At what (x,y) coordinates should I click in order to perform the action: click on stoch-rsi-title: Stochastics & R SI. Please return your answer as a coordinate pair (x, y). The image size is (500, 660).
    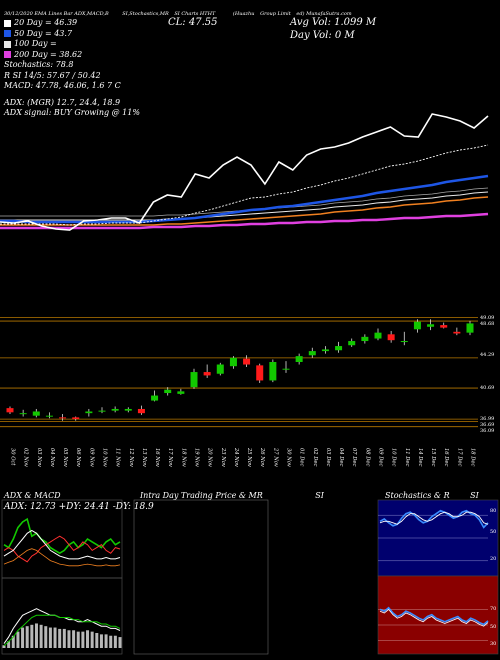
    Looking at the image, I should click on (432, 495).